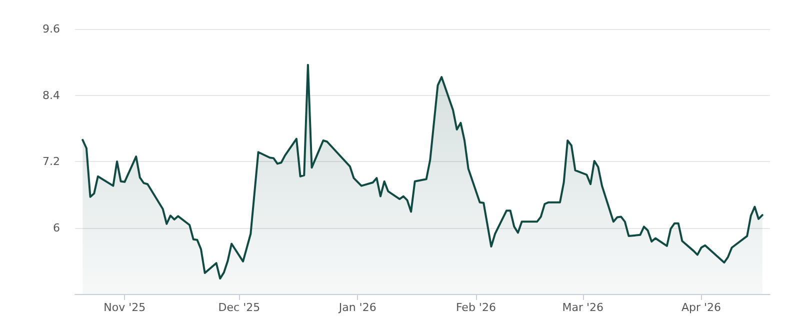  Describe the element at coordinates (51, 95) in the screenshot. I see `y-tick-label: 8.4` at that location.